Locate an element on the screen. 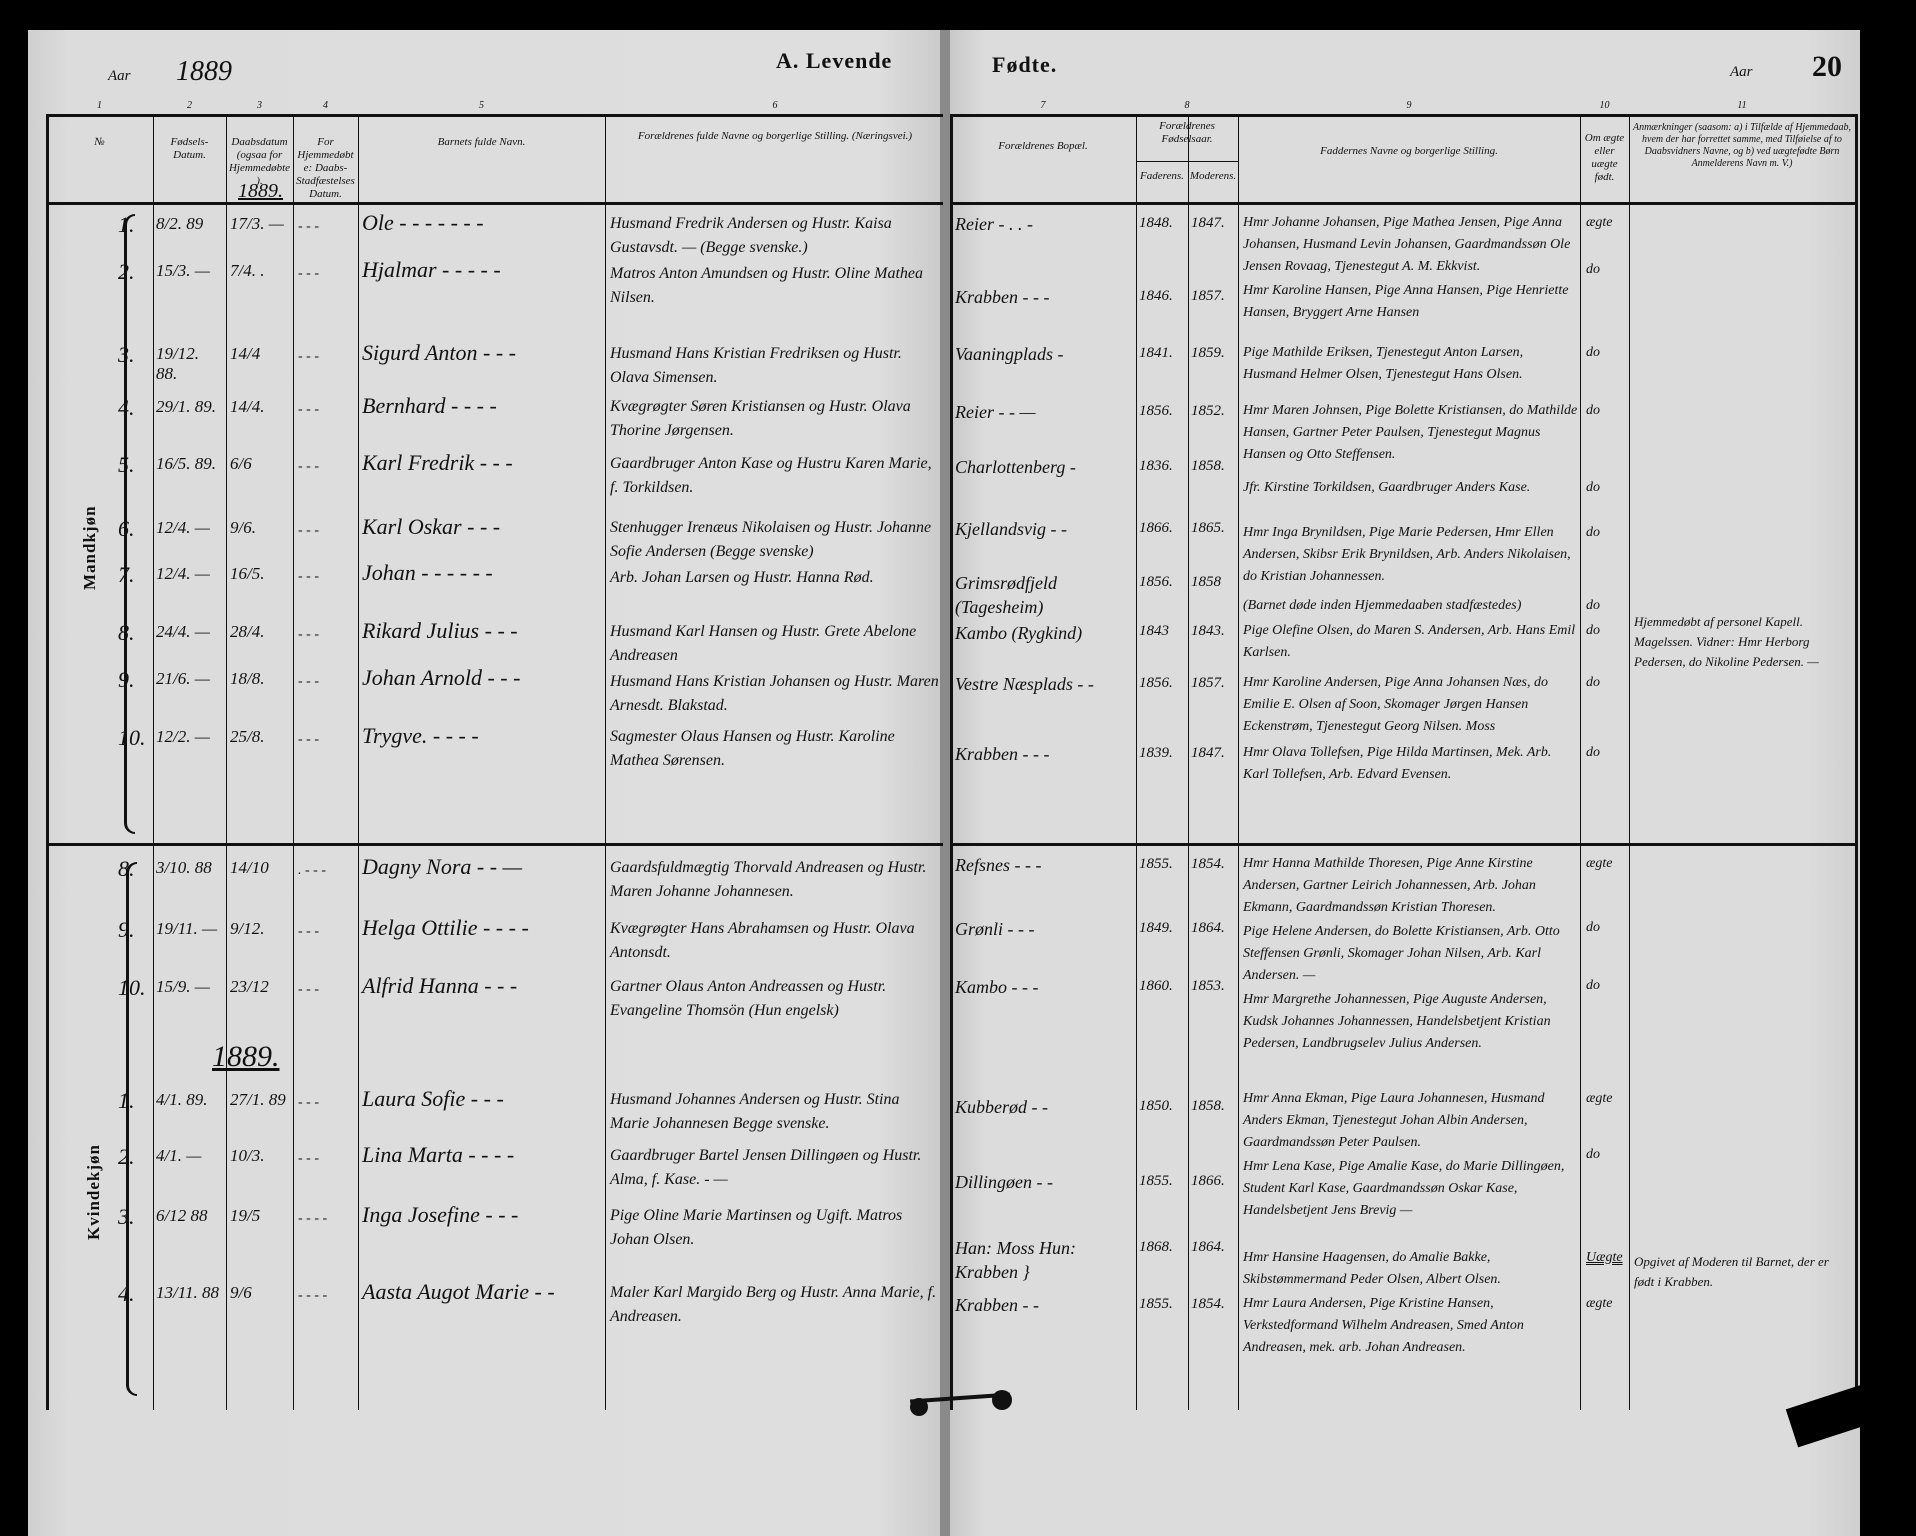 The image size is (1916, 1536). parents-residence: Krabben - - is located at coordinates (997, 1305).